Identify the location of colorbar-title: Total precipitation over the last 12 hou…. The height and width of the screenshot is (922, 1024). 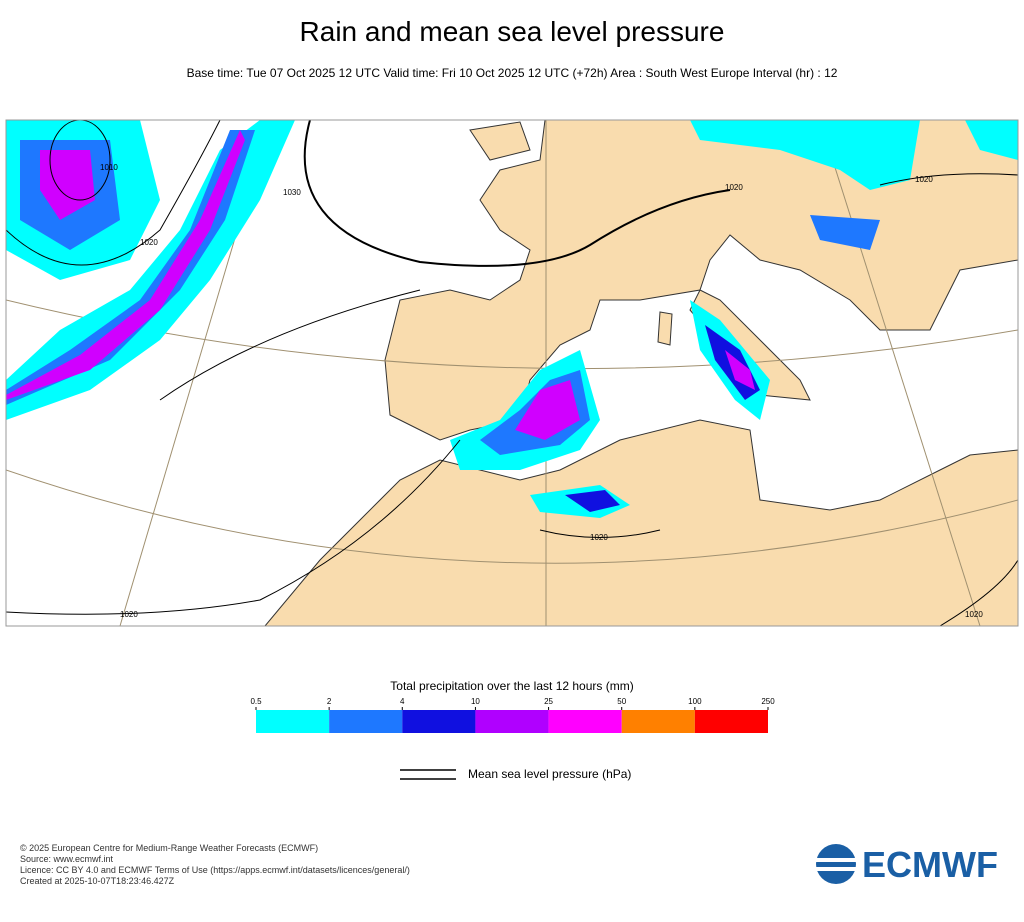
(511, 686).